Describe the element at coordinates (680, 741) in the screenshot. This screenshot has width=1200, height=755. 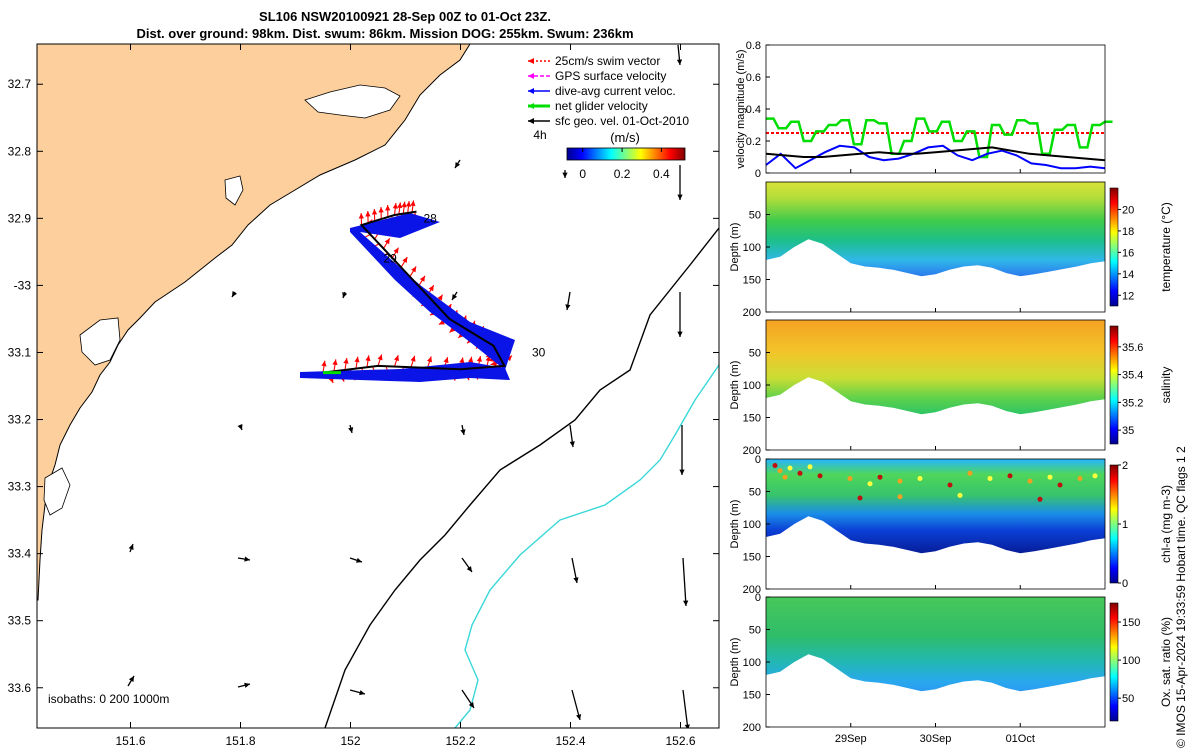
I see `map-x-tick-label: 152.6` at that location.